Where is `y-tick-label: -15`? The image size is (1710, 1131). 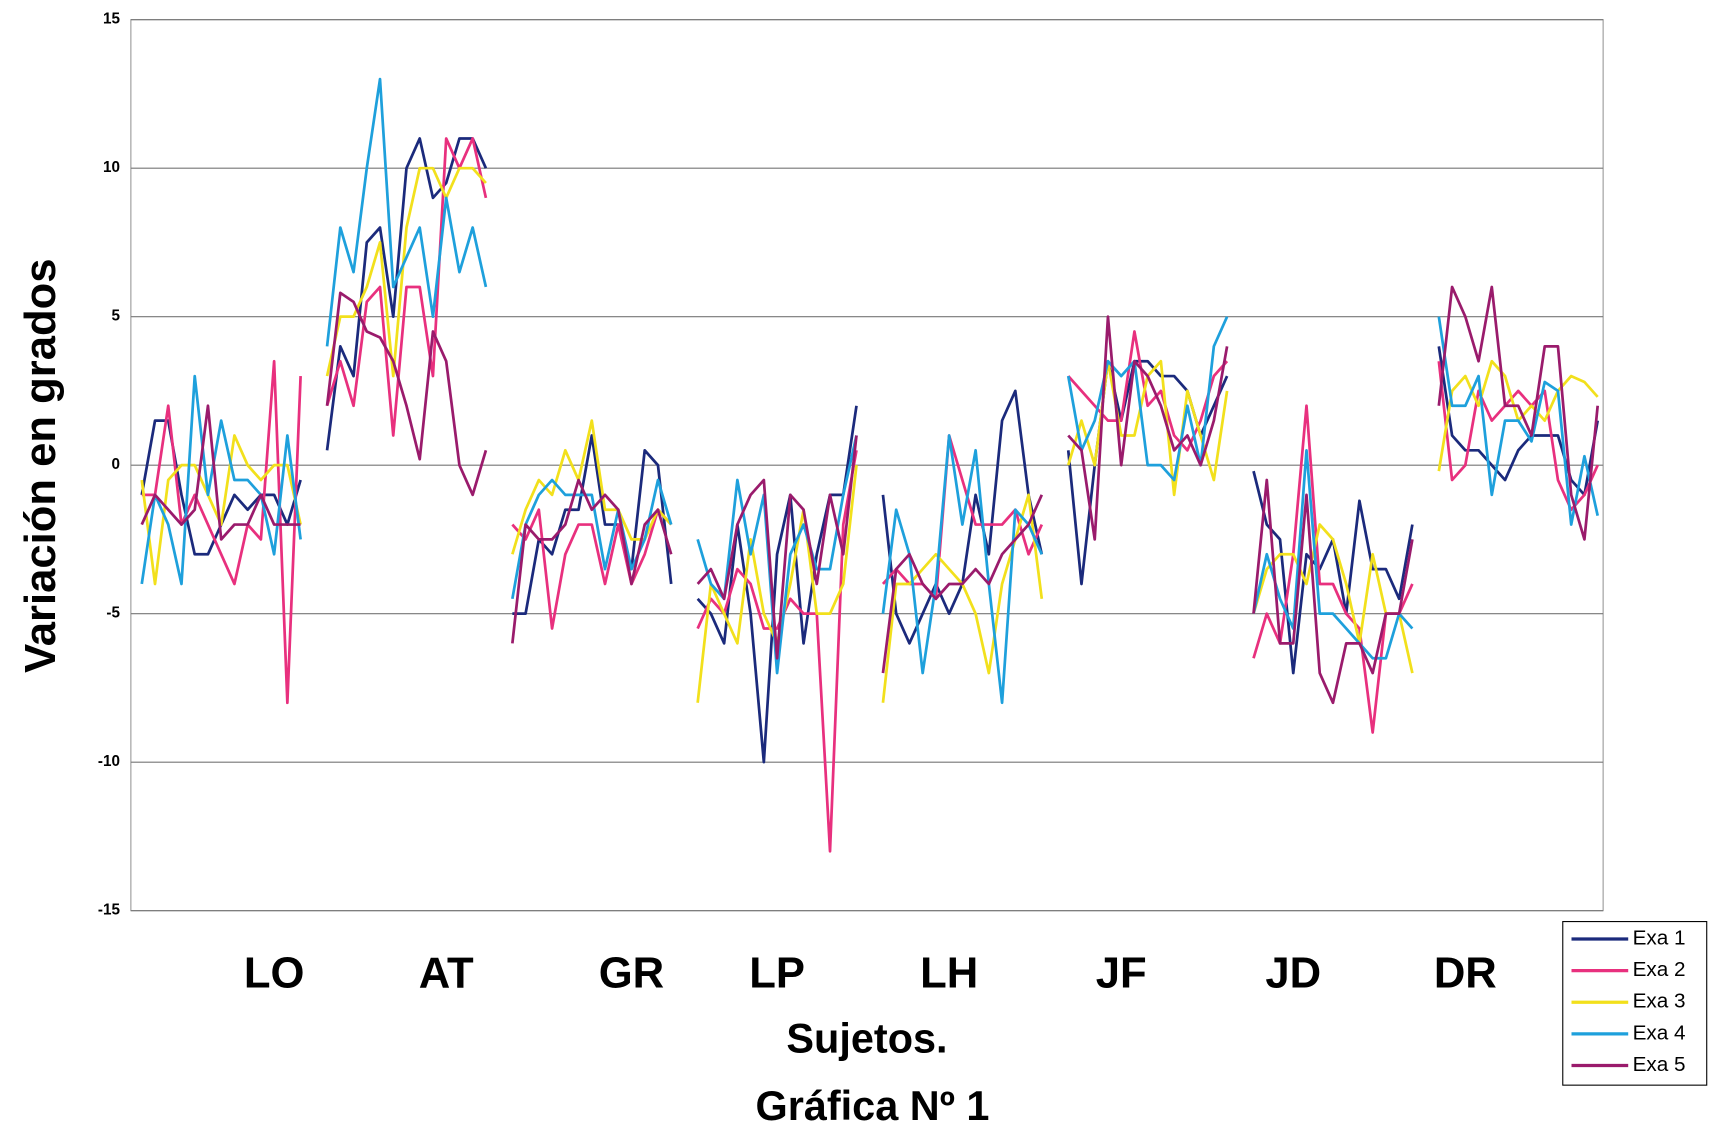 y-tick-label: -15 is located at coordinates (109, 910).